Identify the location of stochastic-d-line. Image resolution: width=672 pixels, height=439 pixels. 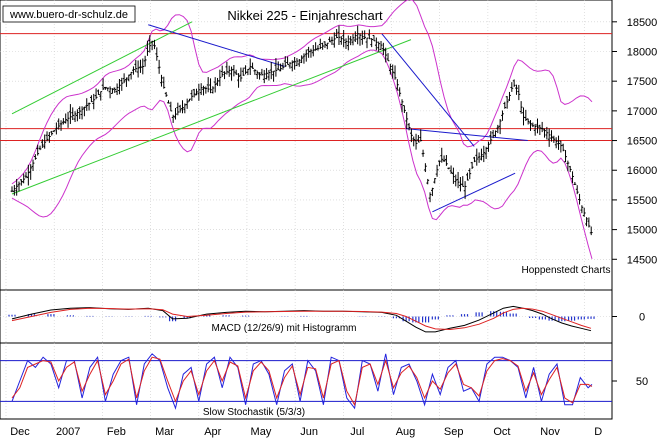
(302, 381).